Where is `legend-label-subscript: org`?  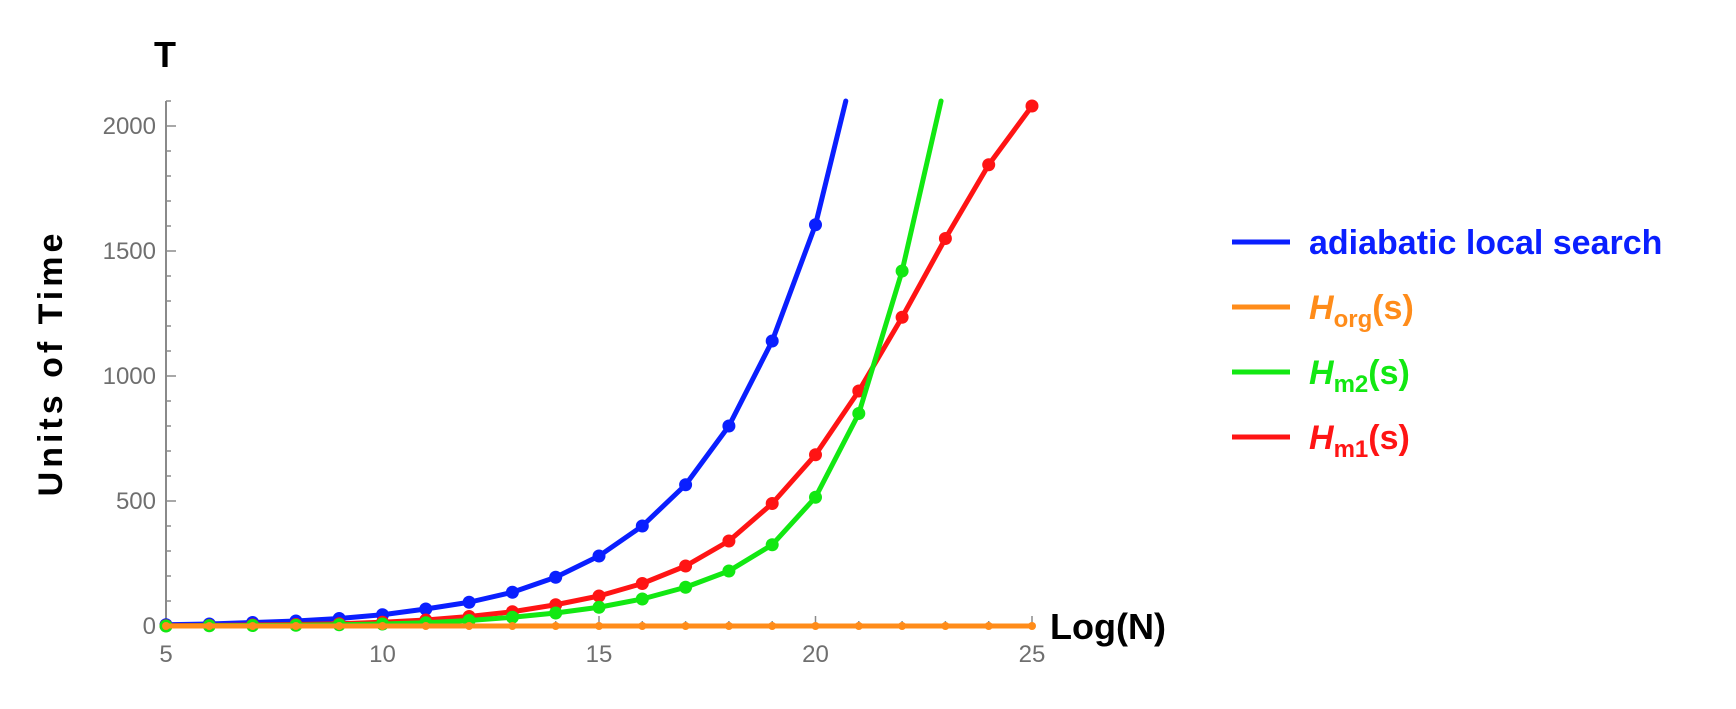
legend-label-subscript: org is located at coordinates (1353, 319).